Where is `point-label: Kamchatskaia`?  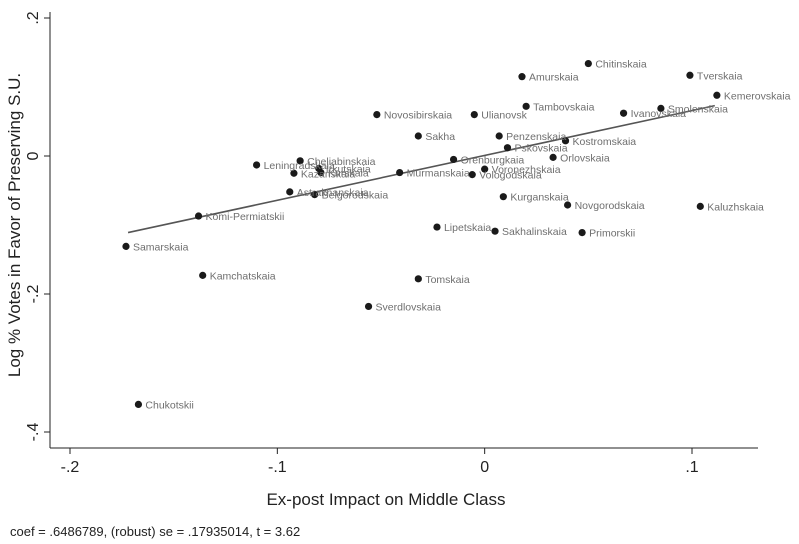 point-label: Kamchatskaia is located at coordinates (243, 276).